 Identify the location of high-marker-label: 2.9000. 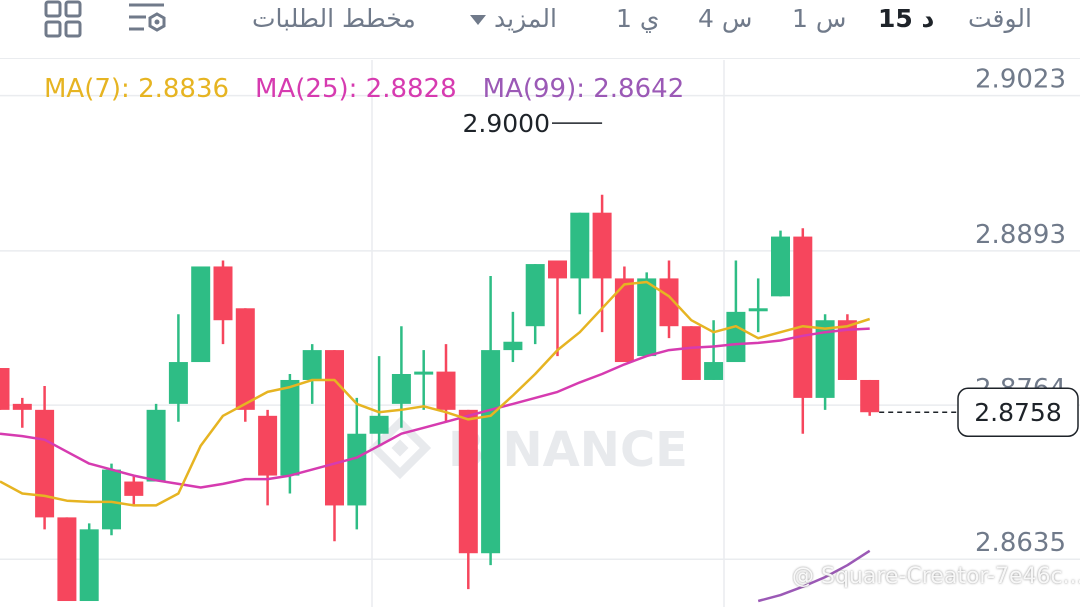
(506, 123).